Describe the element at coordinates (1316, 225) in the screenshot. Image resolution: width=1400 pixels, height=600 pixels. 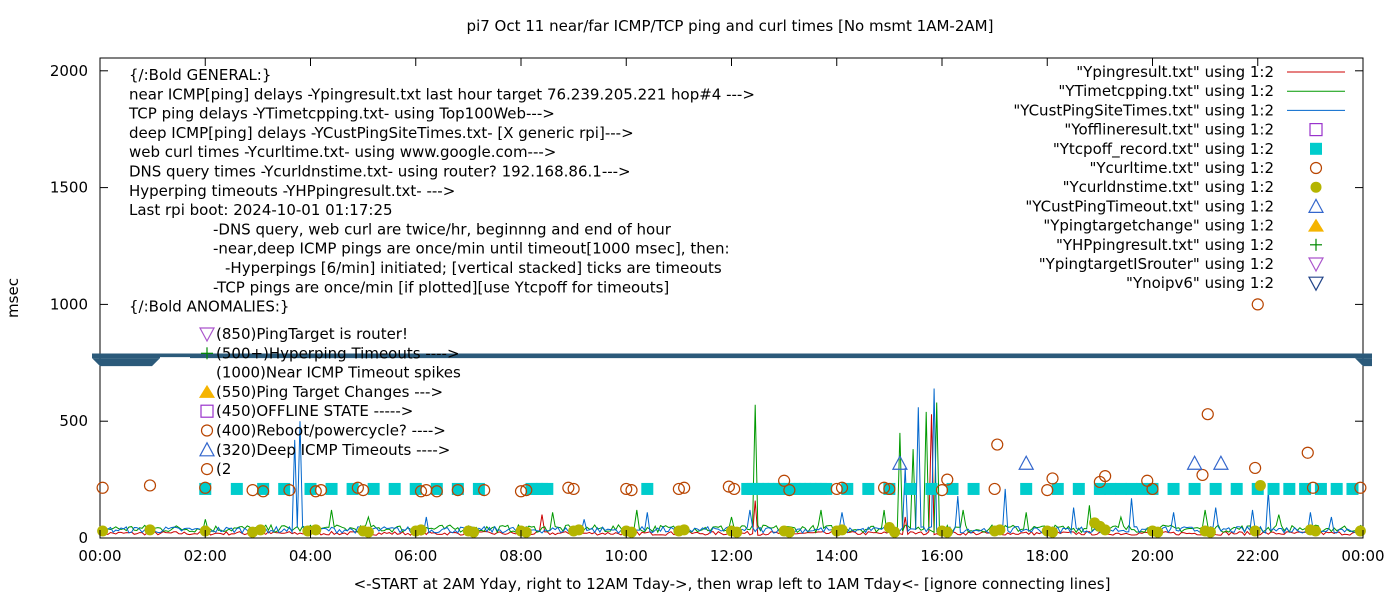
I see `legend-swatch-ypingtargetchange` at that location.